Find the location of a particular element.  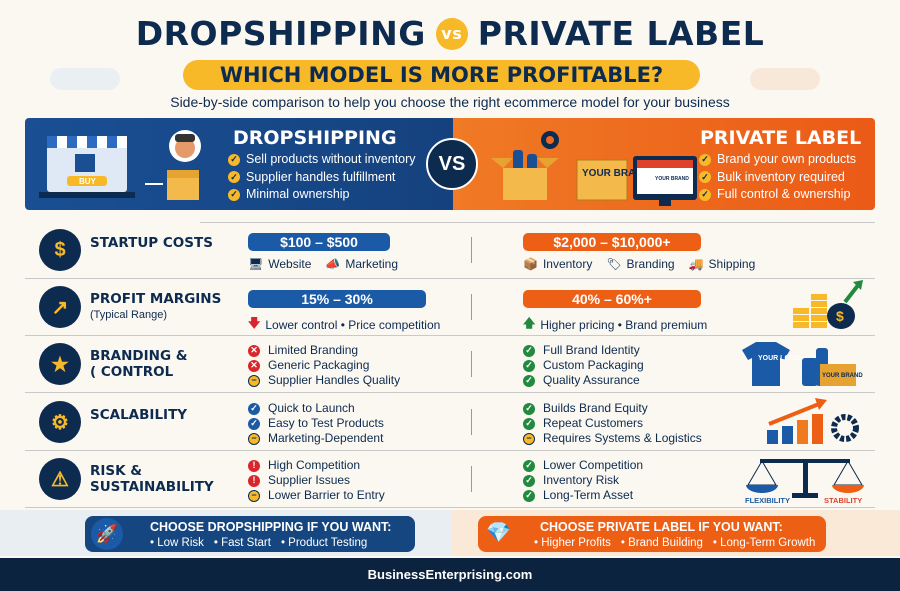

cta-item: • Higher Profits is located at coordinates (572, 543).